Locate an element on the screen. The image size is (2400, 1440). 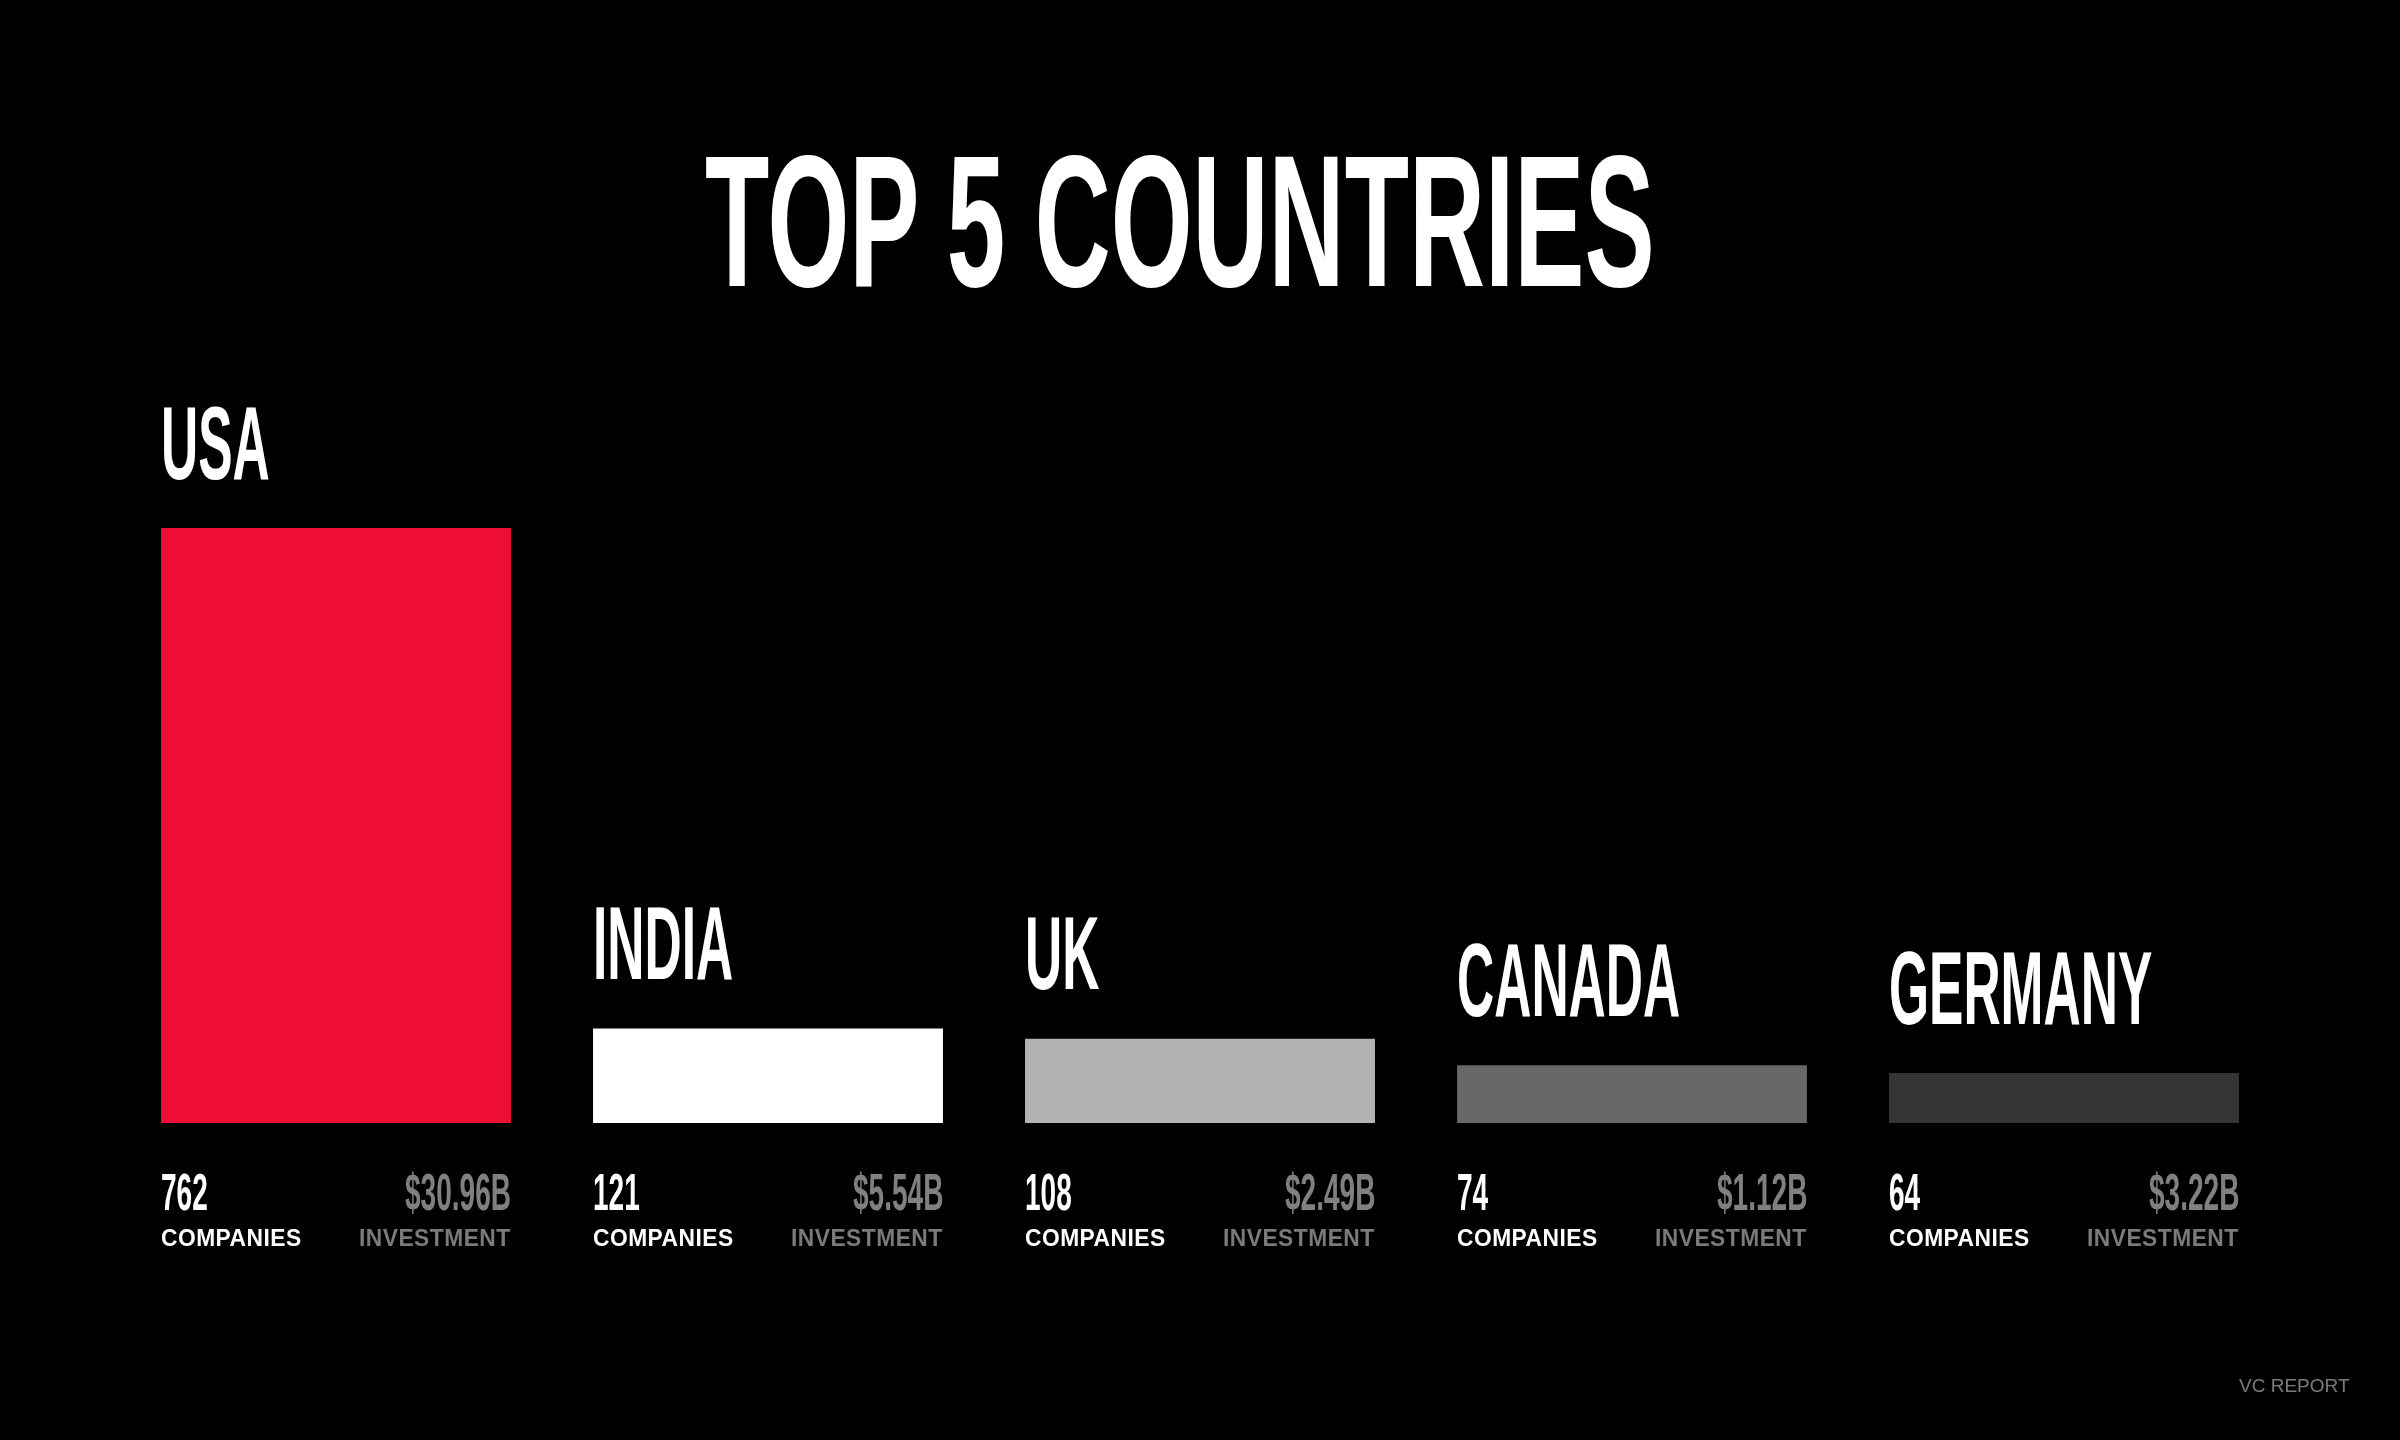
x-tick-label: UK is located at coordinates (1062, 954).